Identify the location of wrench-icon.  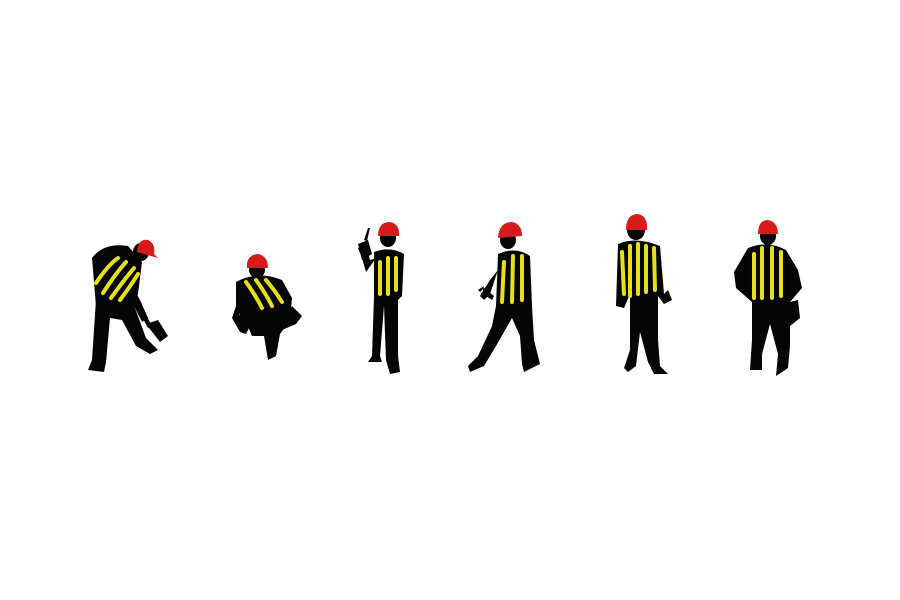
(486, 293).